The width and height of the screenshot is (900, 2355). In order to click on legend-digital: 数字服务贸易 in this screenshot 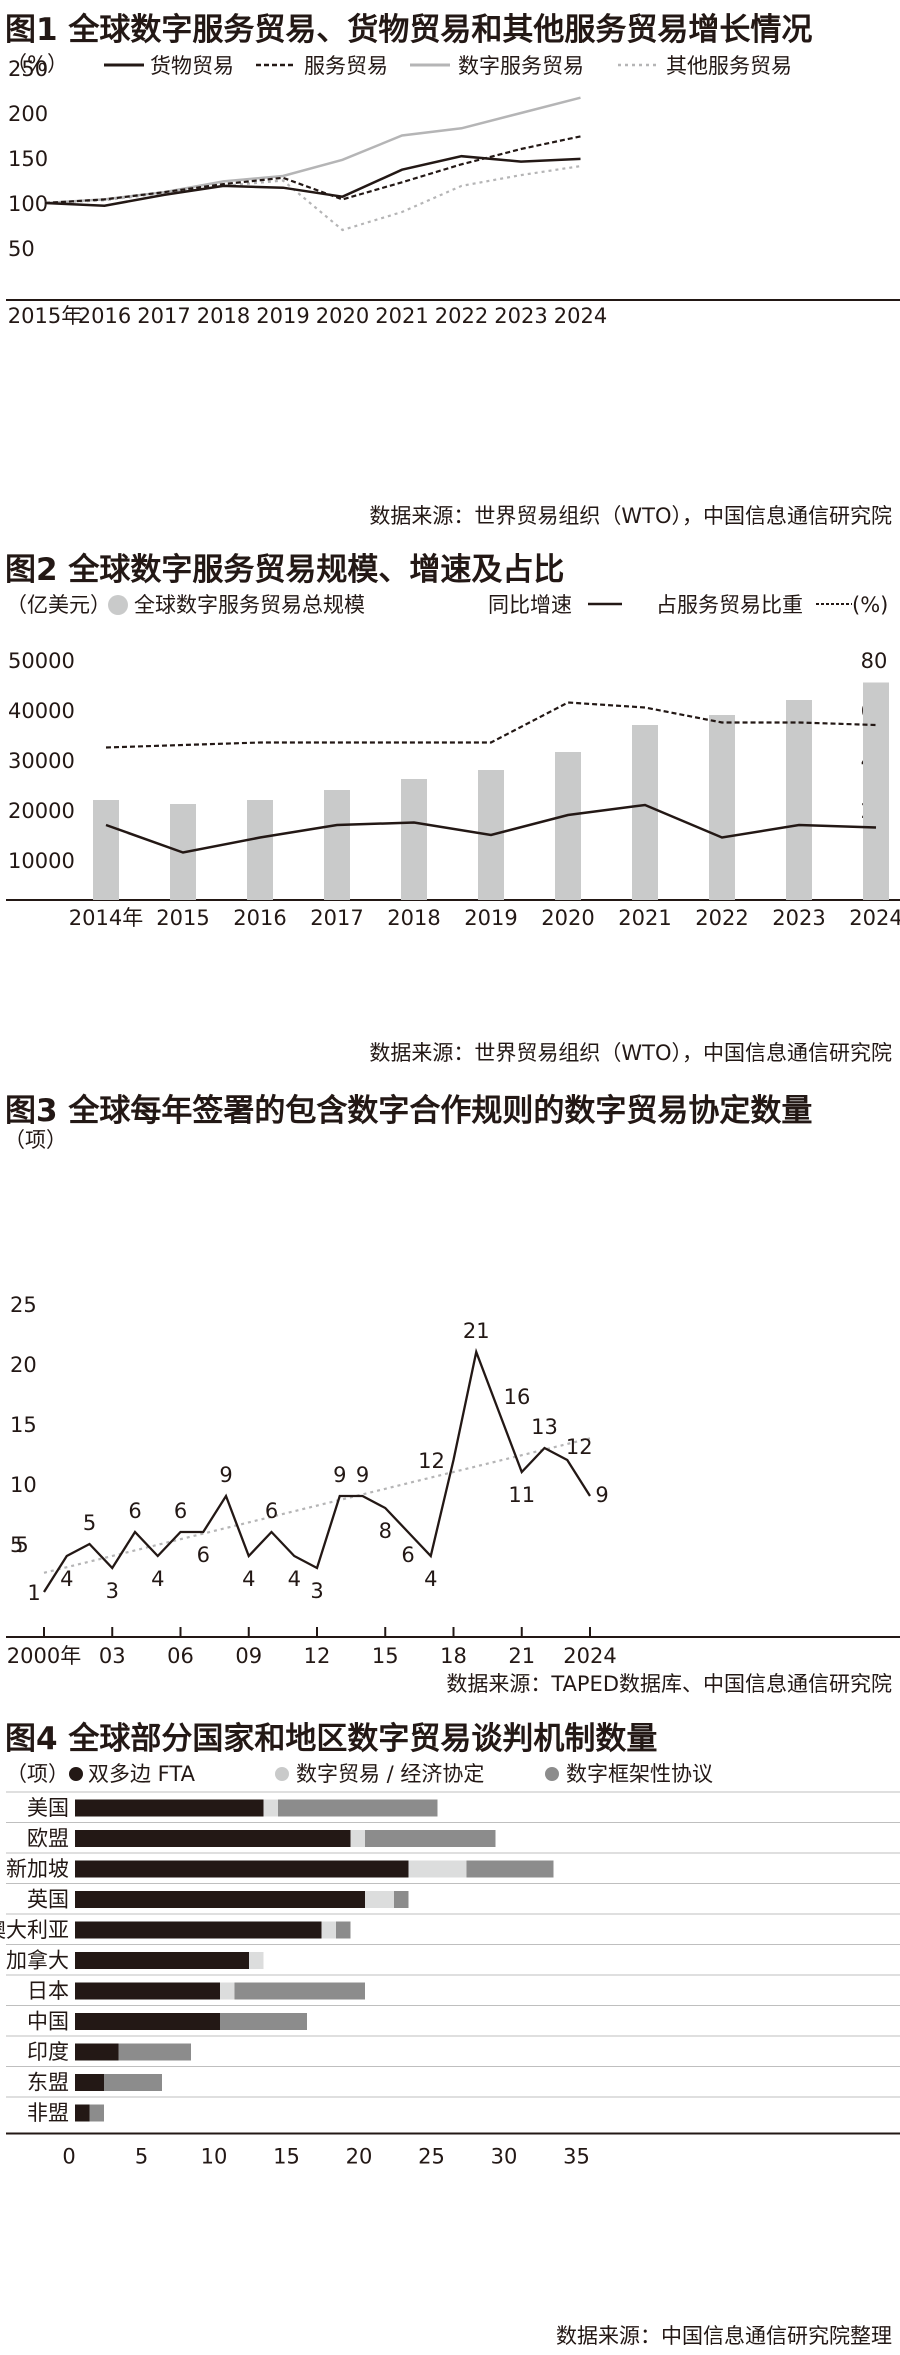, I will do `click(521, 66)`.